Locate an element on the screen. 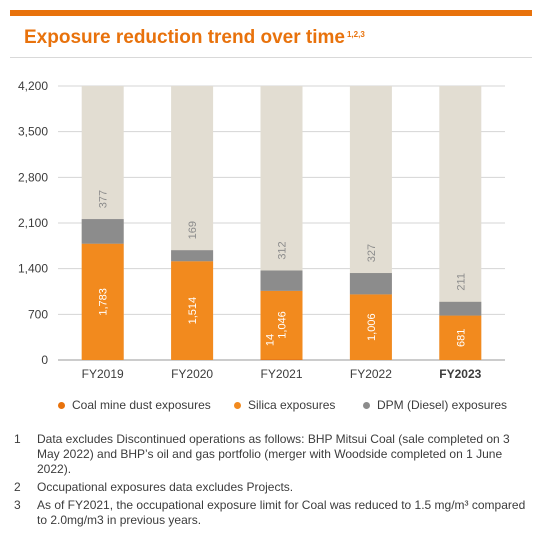 The height and width of the screenshot is (540, 542). legend-dot-coal is located at coordinates (61, 405).